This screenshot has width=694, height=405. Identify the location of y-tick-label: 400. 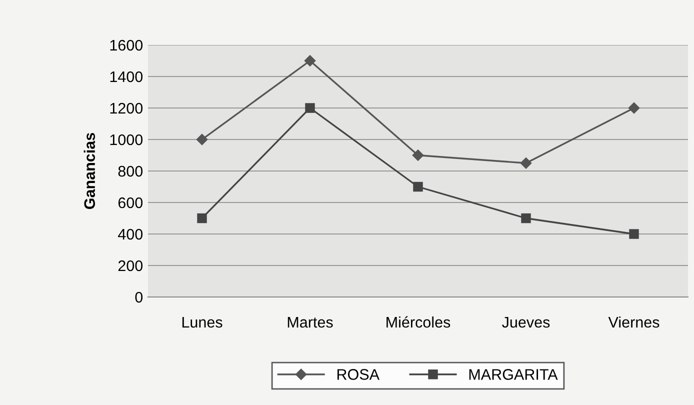
(130, 234).